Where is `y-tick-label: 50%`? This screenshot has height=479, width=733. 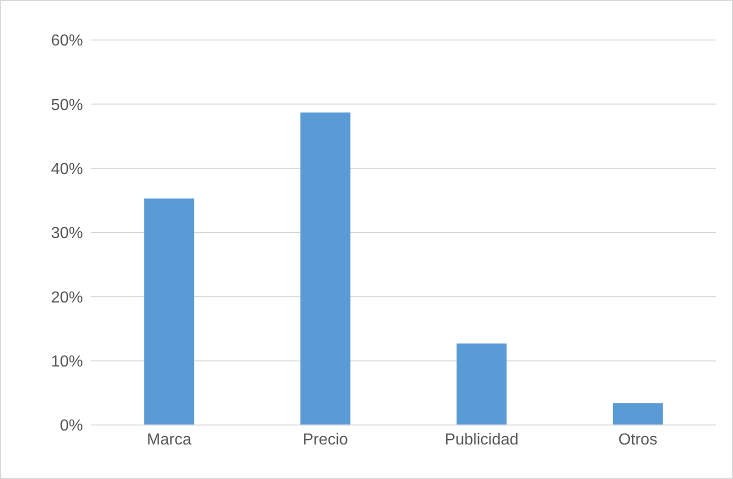
y-tick-label: 50% is located at coordinates (66, 105).